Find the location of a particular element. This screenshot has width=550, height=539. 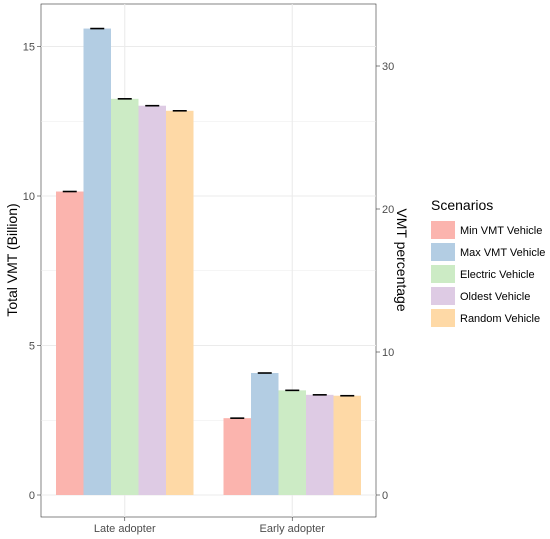

x-tick-label: Early adopter is located at coordinates (293, 529).